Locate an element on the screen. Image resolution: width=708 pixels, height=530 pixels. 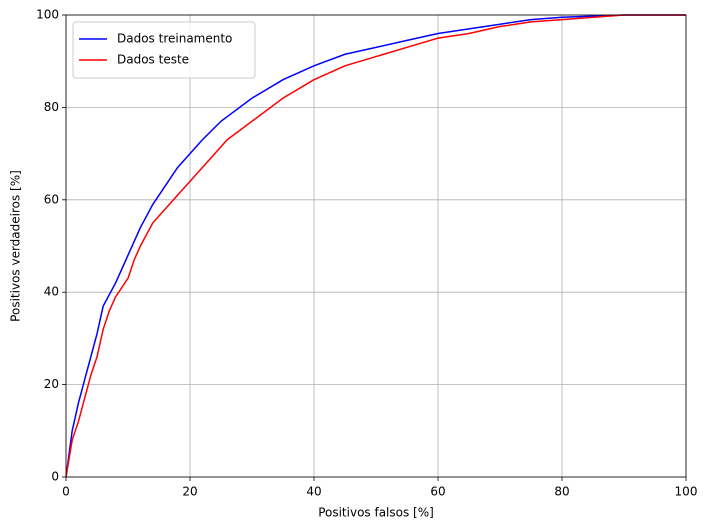
y-axis-label: Positivos verdadeiros [%] is located at coordinates (16, 246).